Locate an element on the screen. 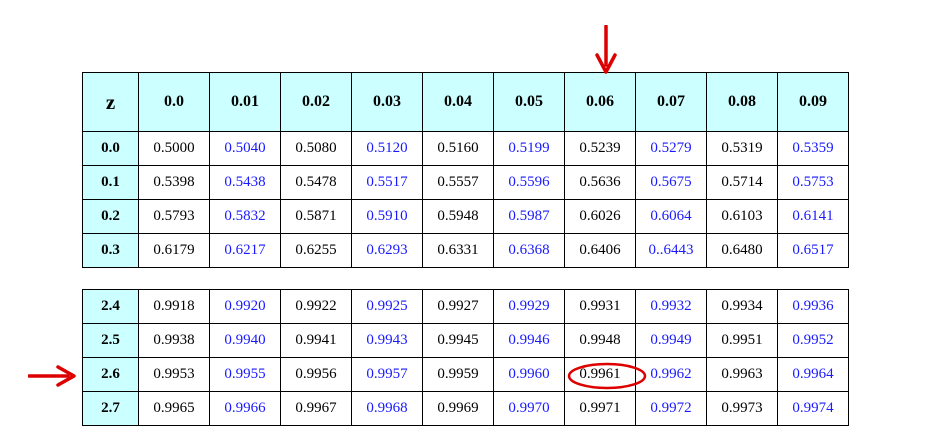  table-cell: 0.5000 is located at coordinates (174, 148).